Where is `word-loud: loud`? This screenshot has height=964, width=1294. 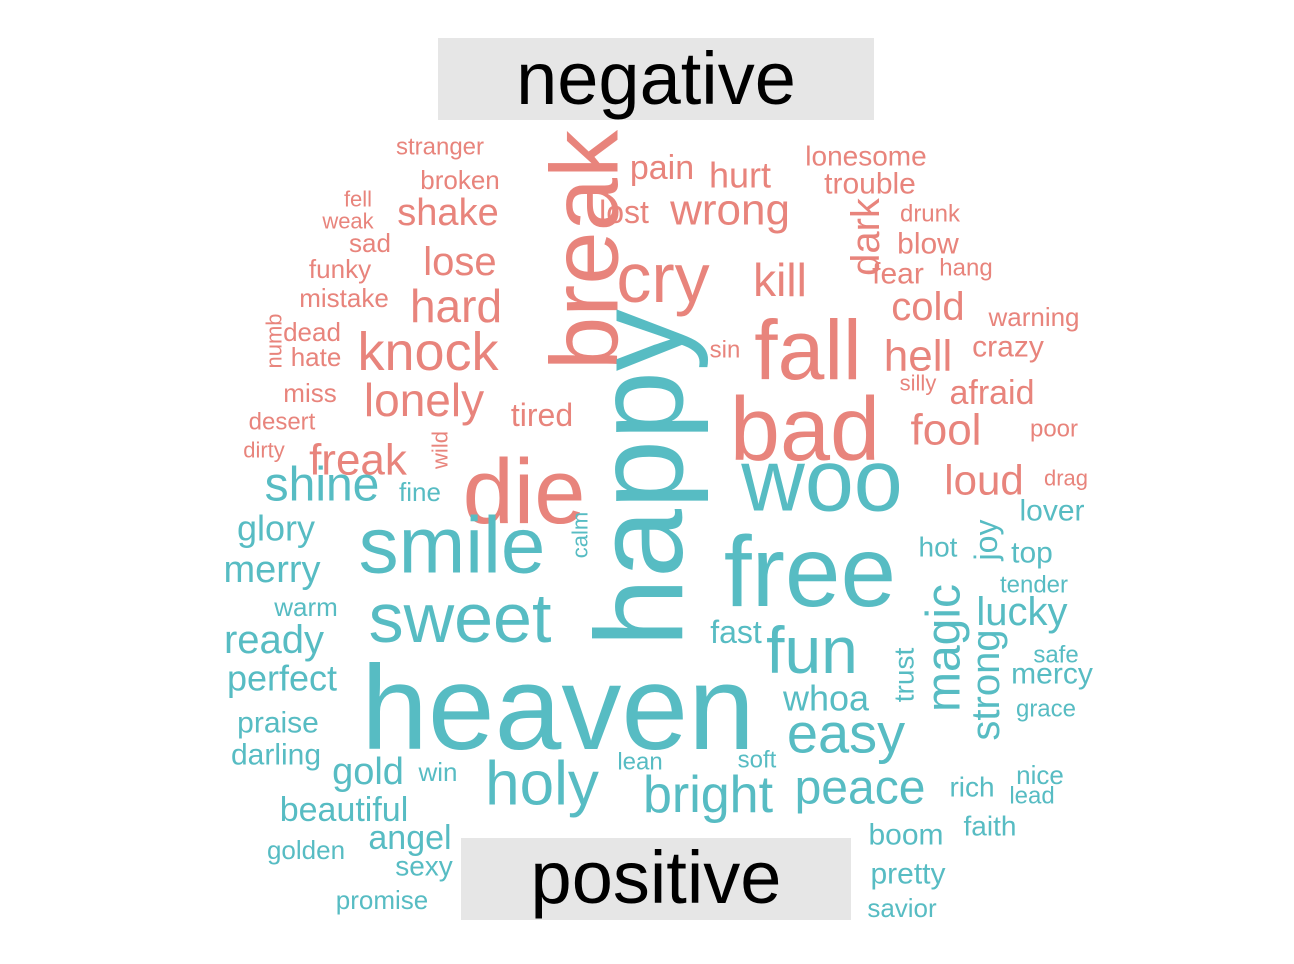 word-loud: loud is located at coordinates (983, 480).